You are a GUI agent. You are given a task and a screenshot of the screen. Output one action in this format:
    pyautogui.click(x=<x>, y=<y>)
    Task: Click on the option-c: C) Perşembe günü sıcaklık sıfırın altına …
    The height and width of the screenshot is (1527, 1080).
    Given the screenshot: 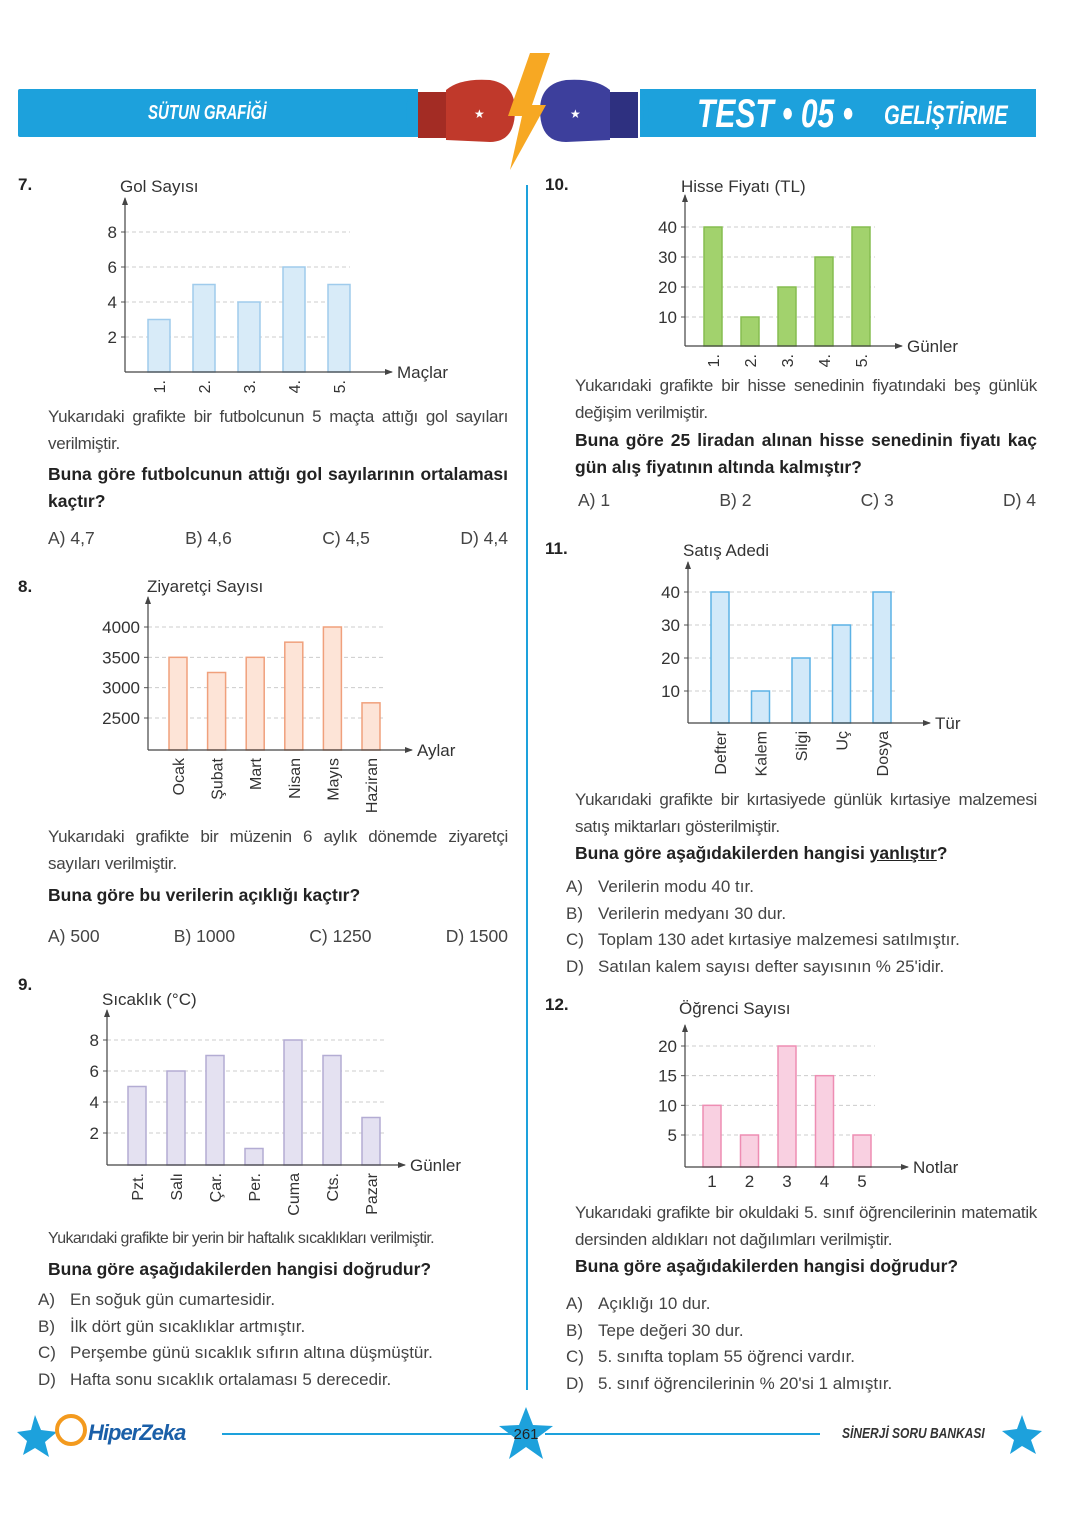 What is the action you would take?
    pyautogui.click(x=273, y=1353)
    